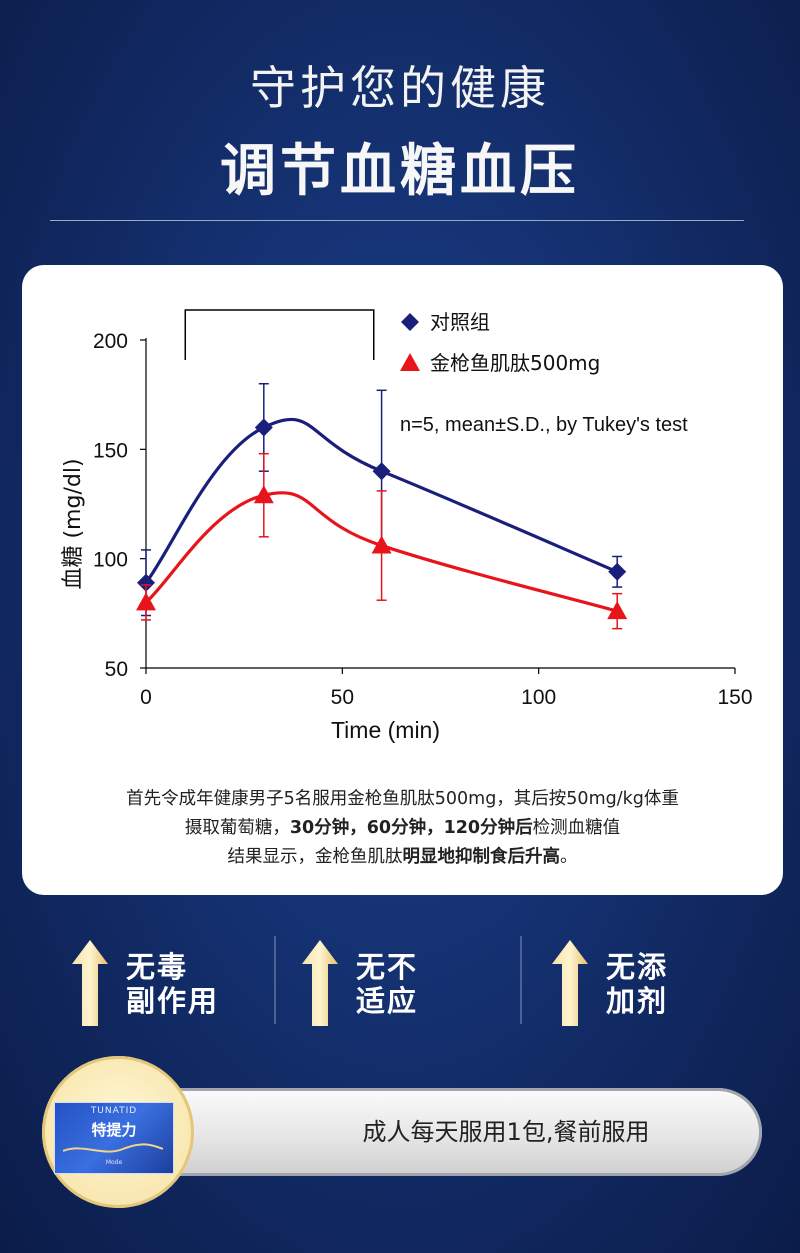 This screenshot has height=1253, width=800. What do you see at coordinates (110, 341) in the screenshot?
I see `y-tick-label: 200` at bounding box center [110, 341].